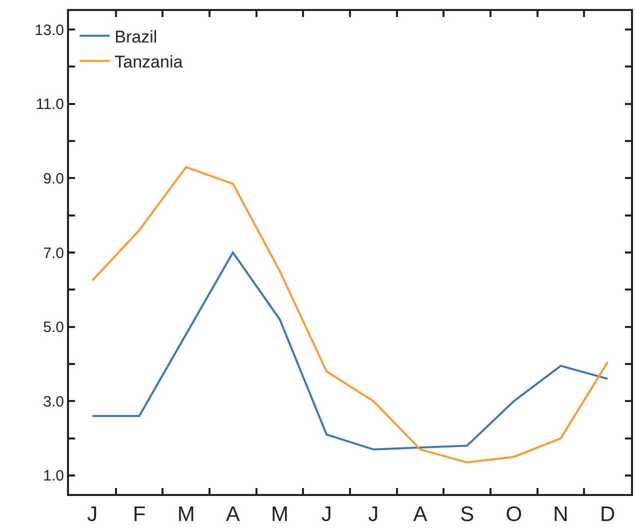  I want to click on x-tick-label: D, so click(608, 514).